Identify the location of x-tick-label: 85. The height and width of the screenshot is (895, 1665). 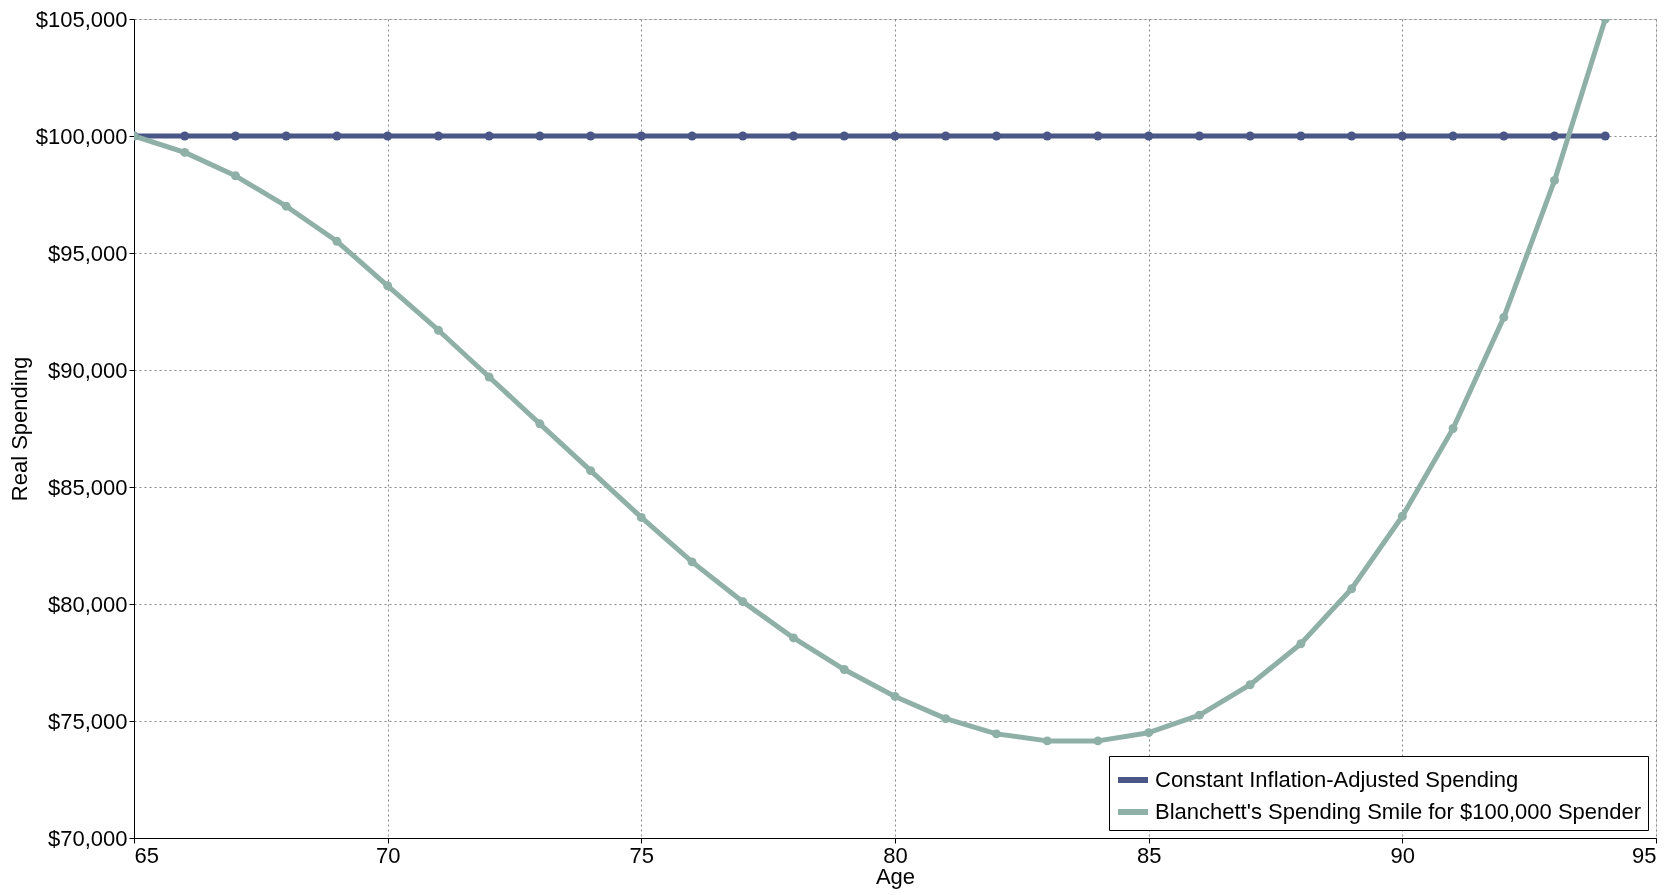
(1149, 855).